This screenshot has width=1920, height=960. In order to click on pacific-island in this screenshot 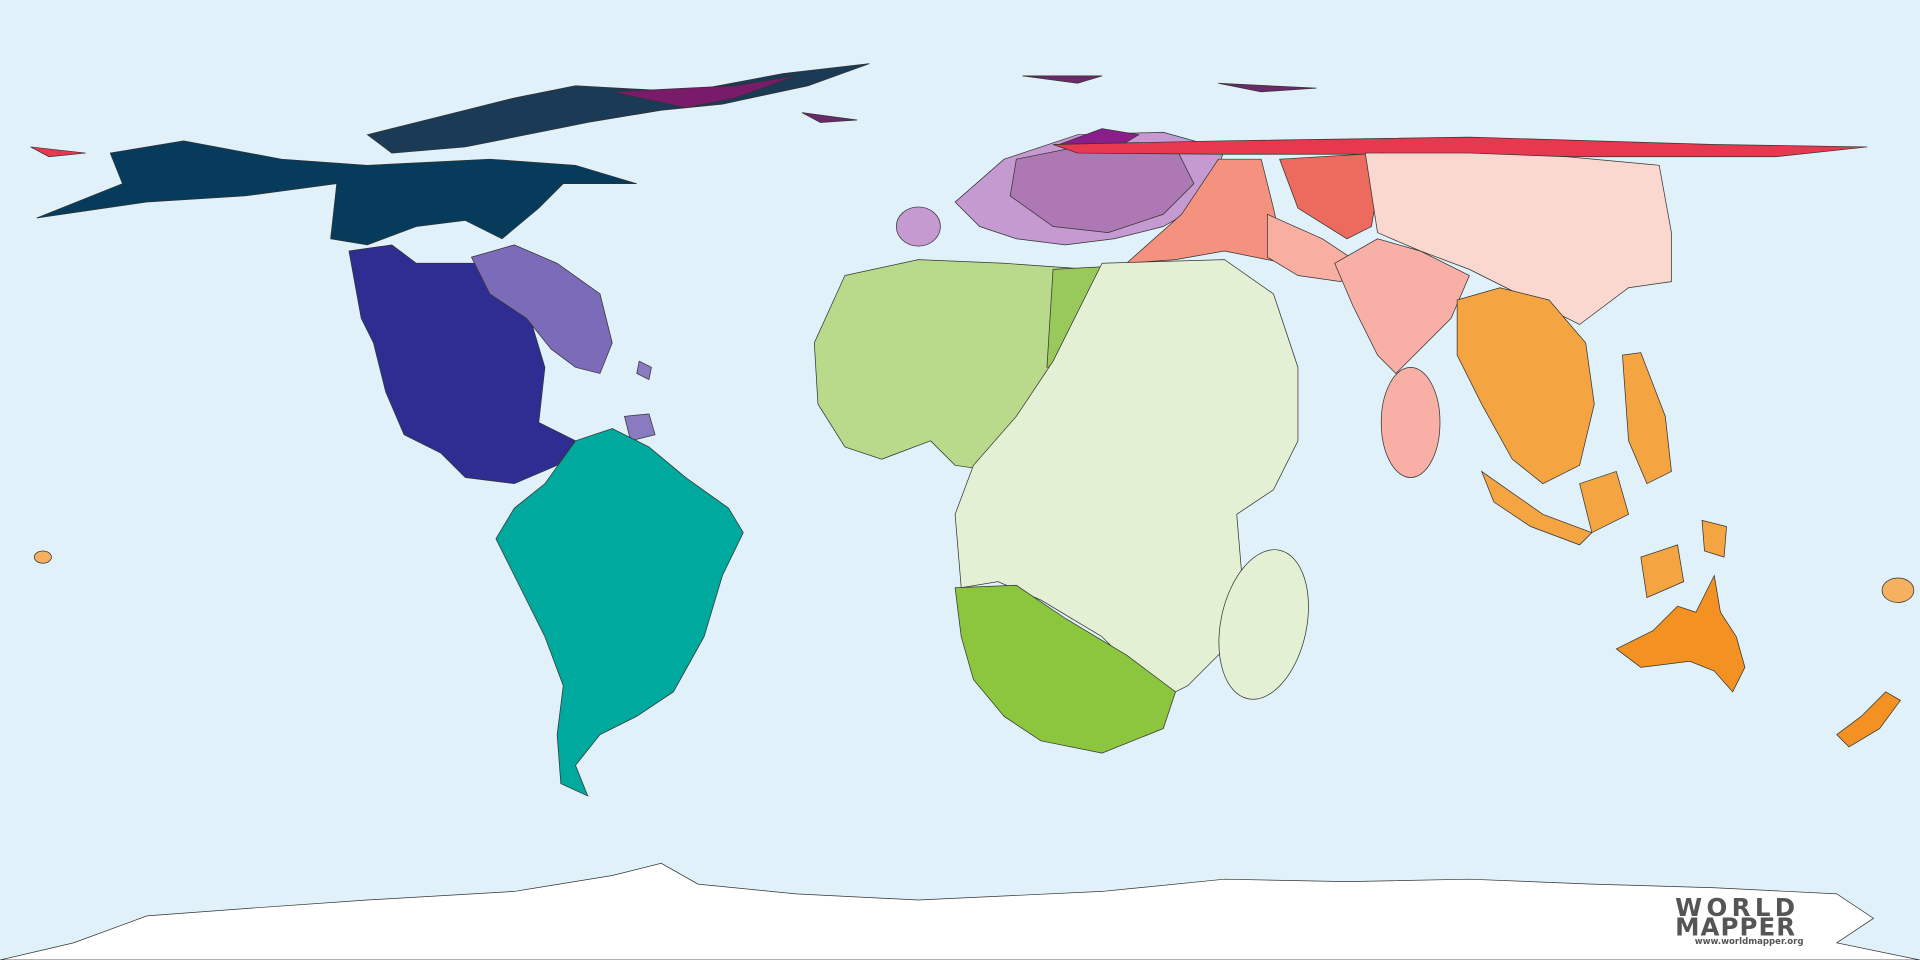, I will do `click(1898, 590)`.